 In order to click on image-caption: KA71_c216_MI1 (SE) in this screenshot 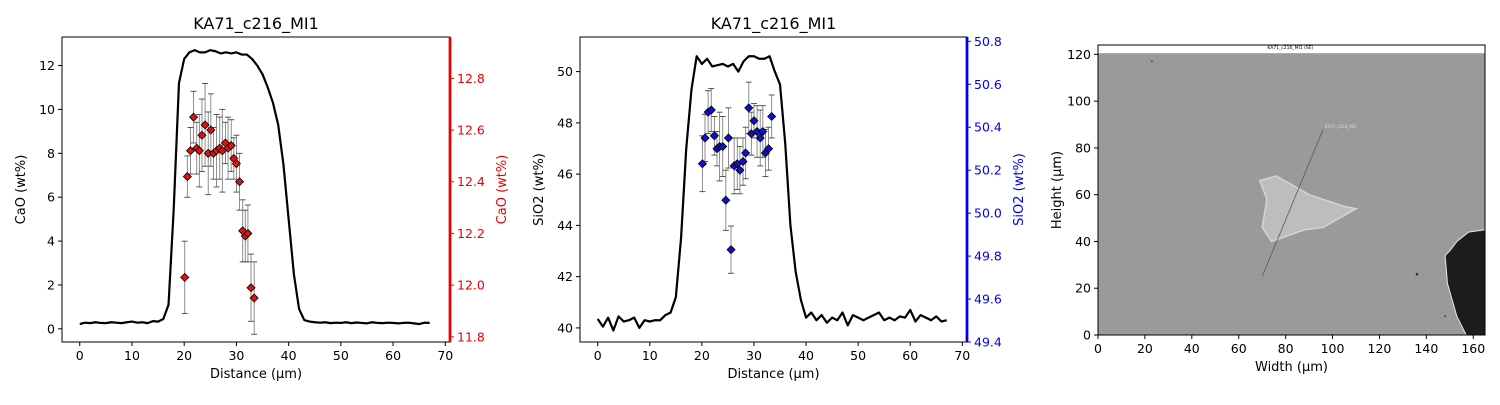, I will do `click(1290, 48)`.